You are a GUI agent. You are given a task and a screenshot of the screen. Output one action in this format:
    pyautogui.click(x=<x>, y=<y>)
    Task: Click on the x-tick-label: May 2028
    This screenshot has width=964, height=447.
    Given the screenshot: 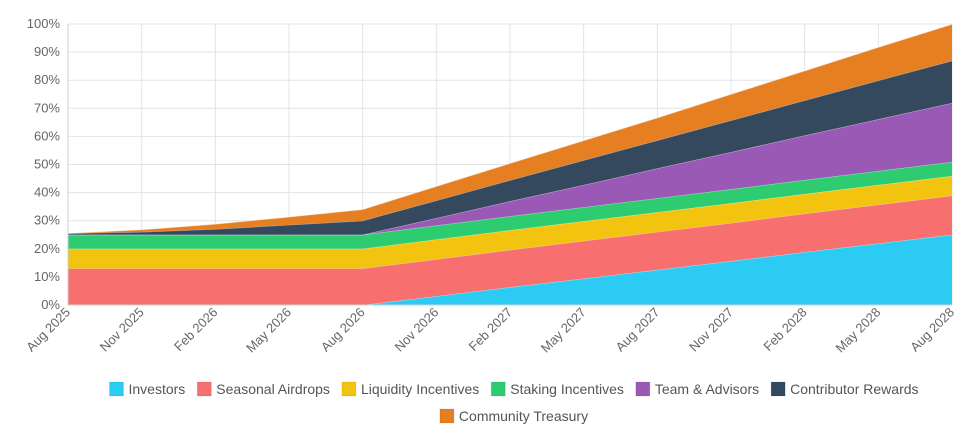 What is the action you would take?
    pyautogui.click(x=857, y=330)
    